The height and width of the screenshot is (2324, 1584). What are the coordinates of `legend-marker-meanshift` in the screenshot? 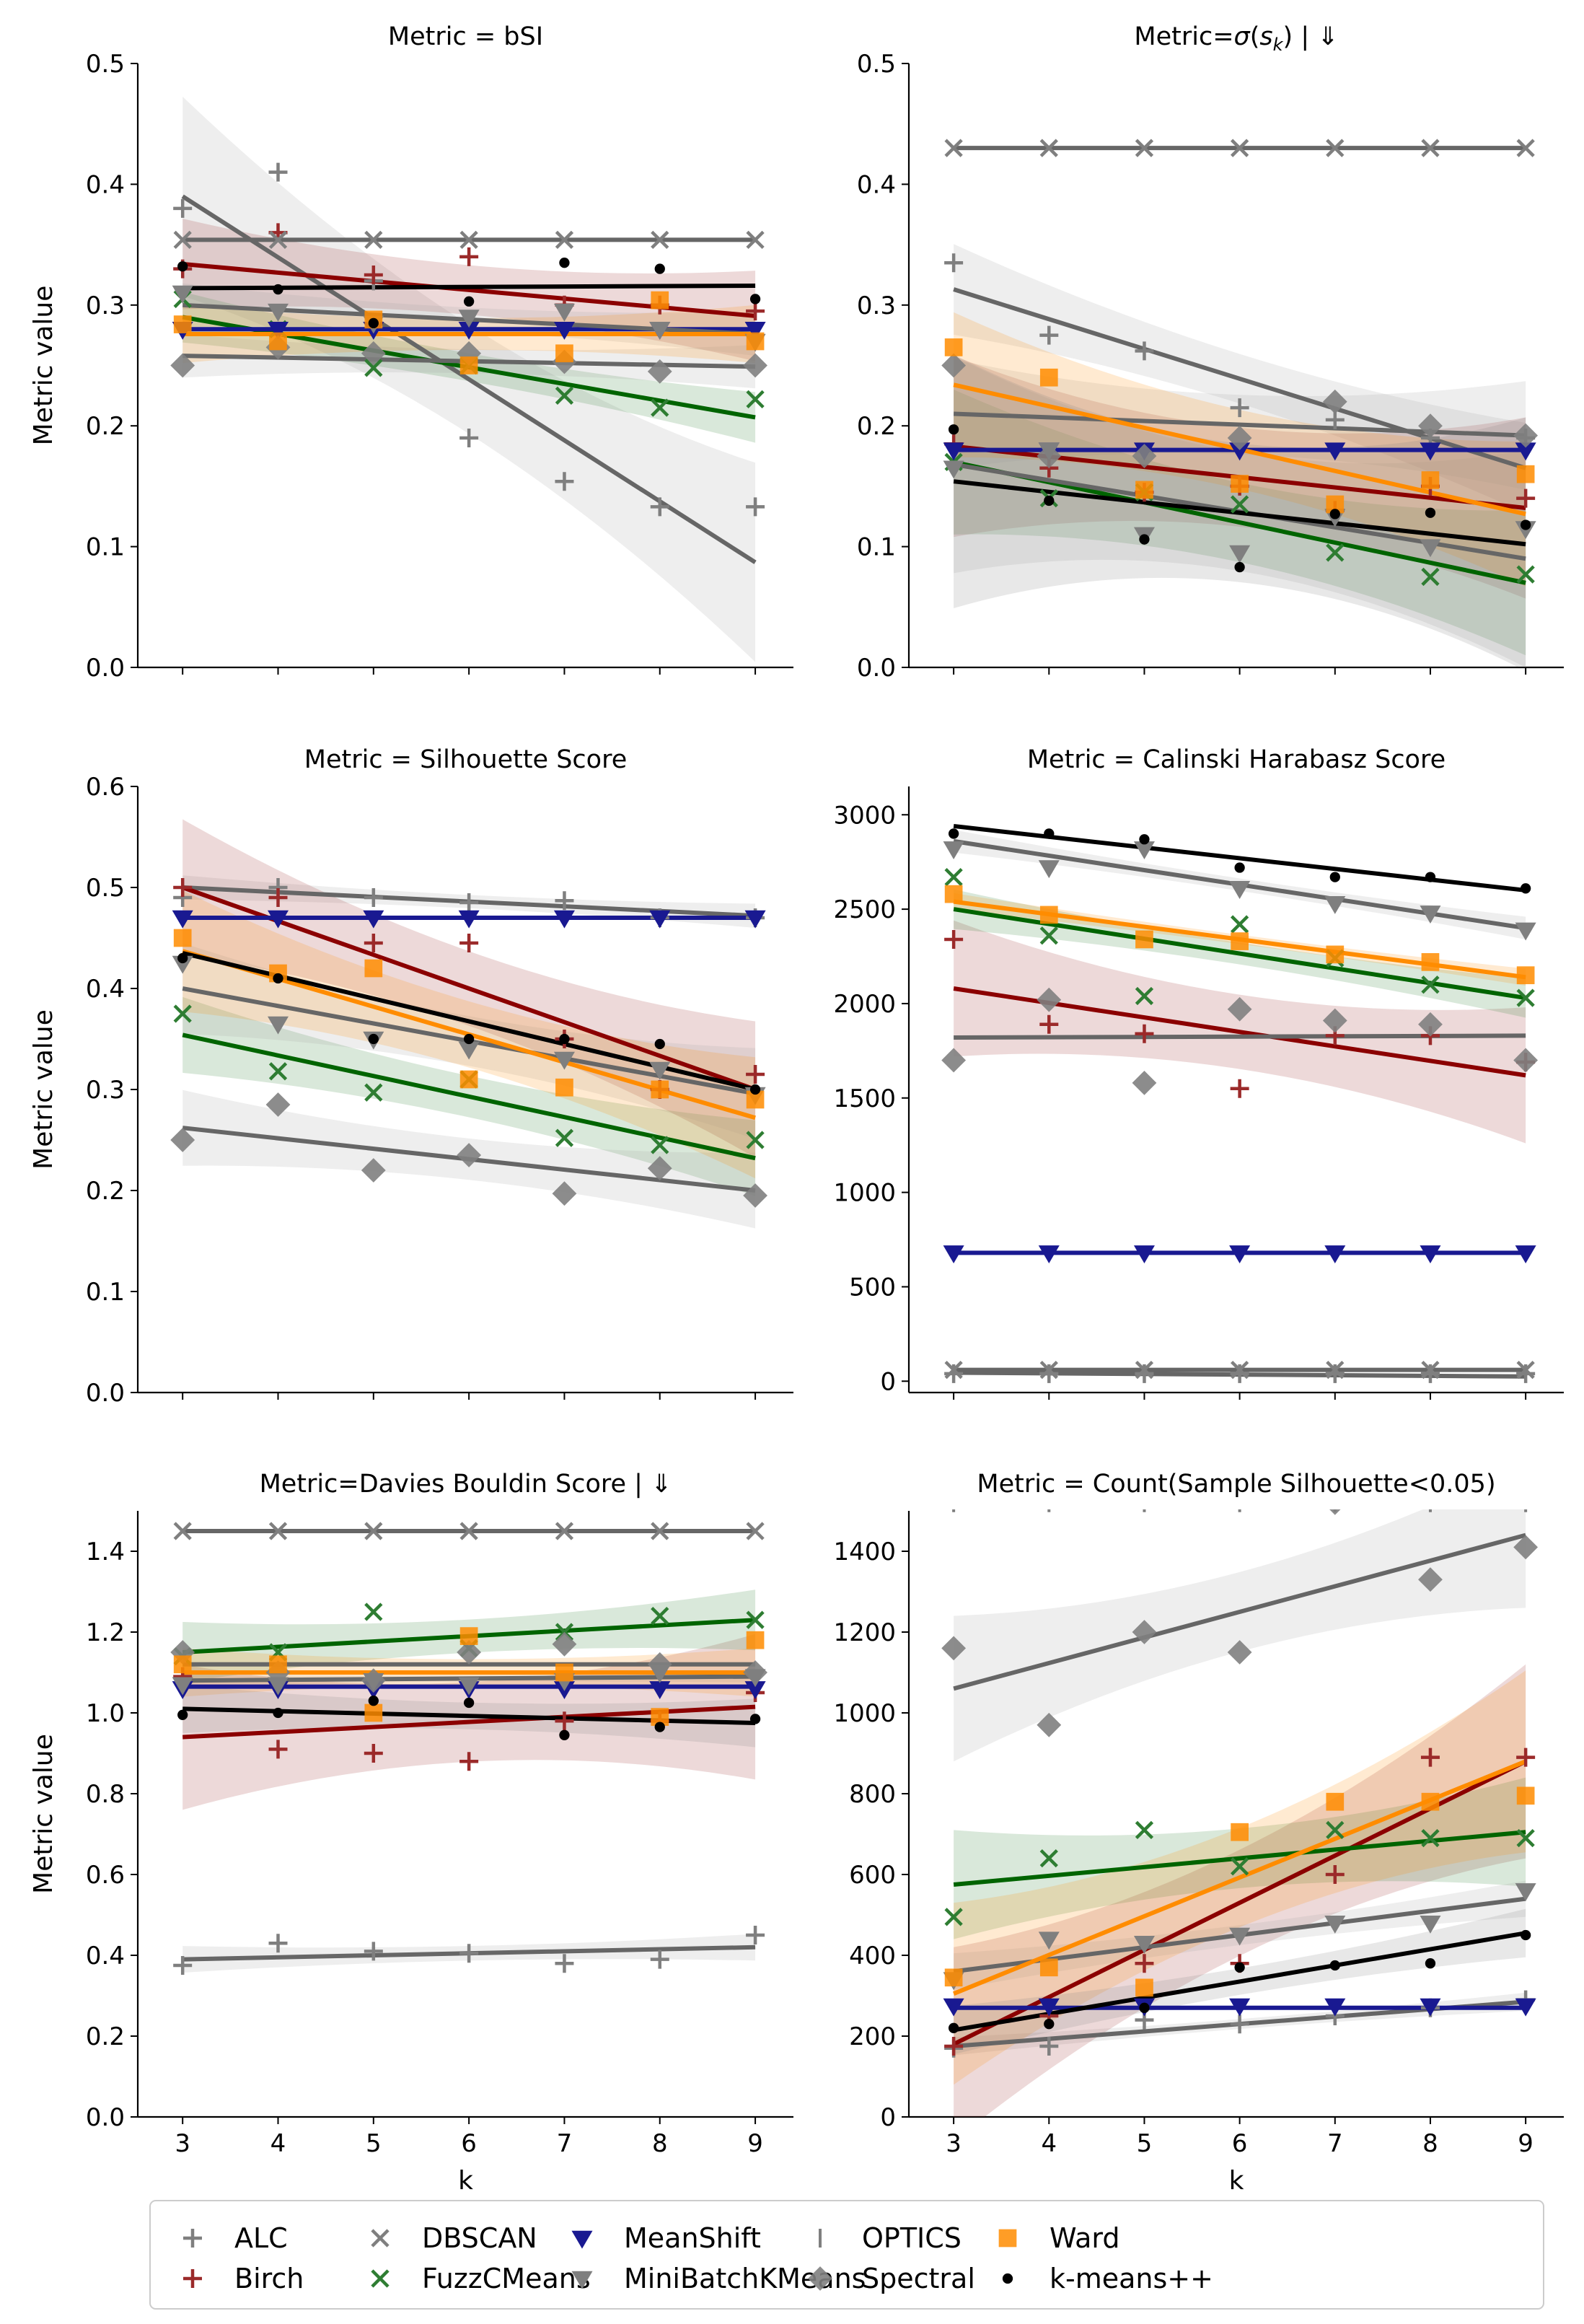 It's located at (582, 2239).